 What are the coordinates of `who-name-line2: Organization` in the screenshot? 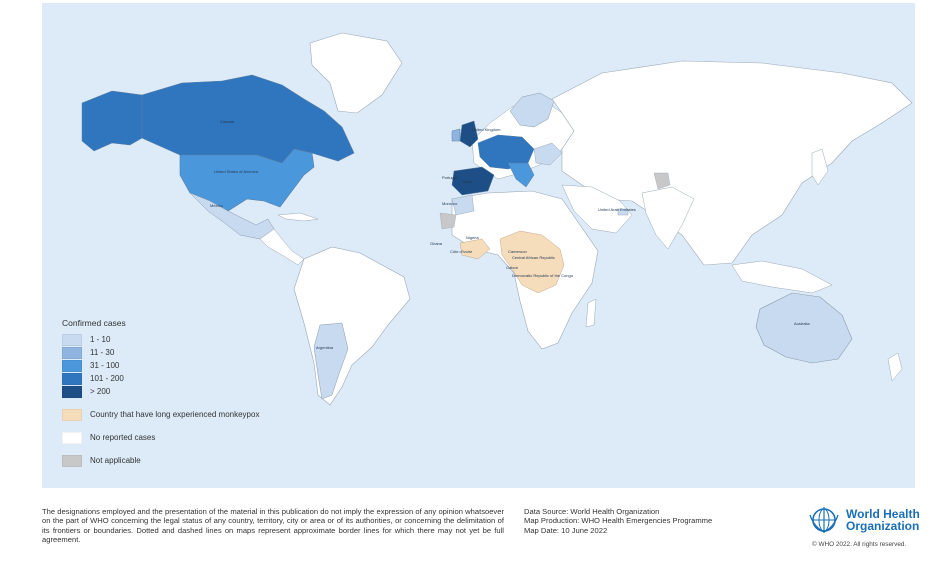 It's located at (883, 526).